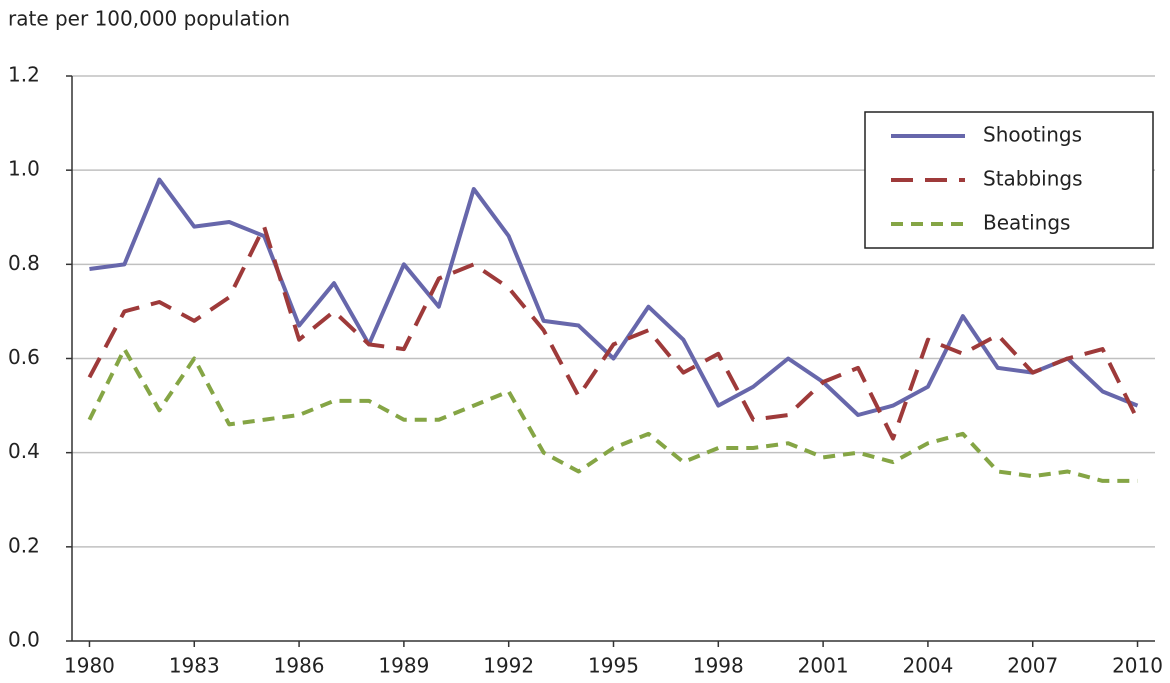 The height and width of the screenshot is (683, 1170). I want to click on x-tick-label: 2004, so click(927, 666).